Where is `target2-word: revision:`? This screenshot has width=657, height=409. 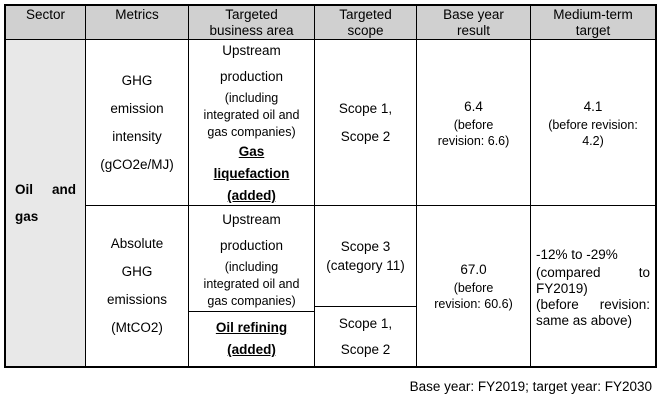
target2-word: revision: is located at coordinates (624, 304).